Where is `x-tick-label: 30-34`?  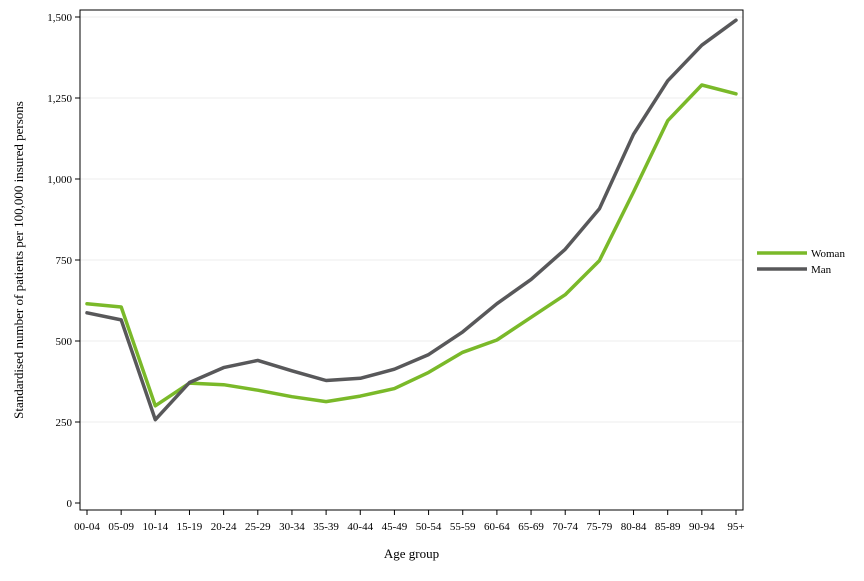 x-tick-label: 30-34 is located at coordinates (292, 527).